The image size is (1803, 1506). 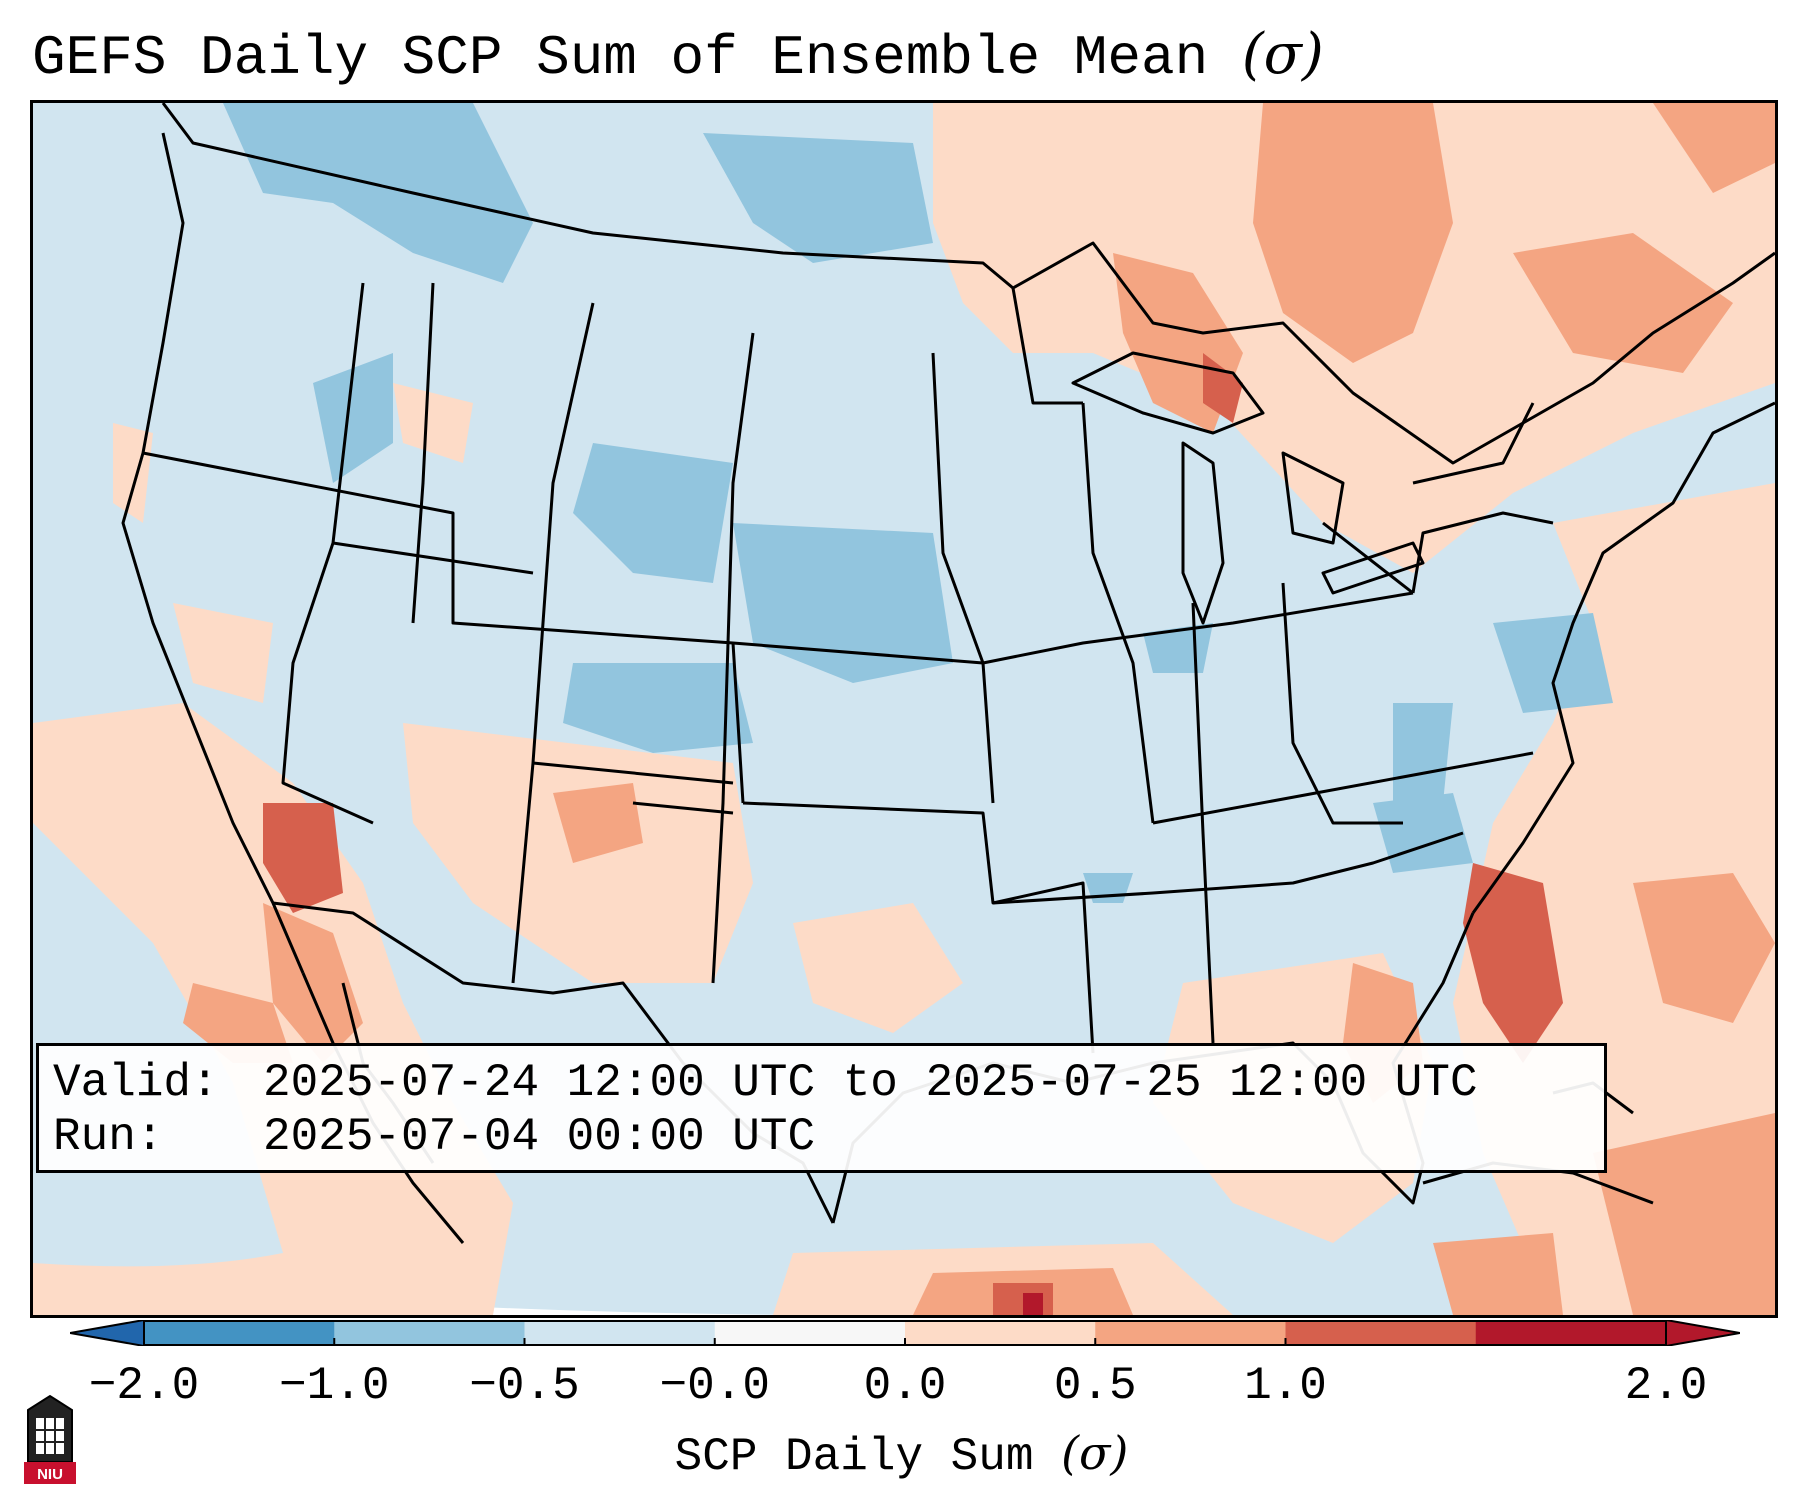 What do you see at coordinates (1168, 393) in the screenshot?
I see `lake-superior` at bounding box center [1168, 393].